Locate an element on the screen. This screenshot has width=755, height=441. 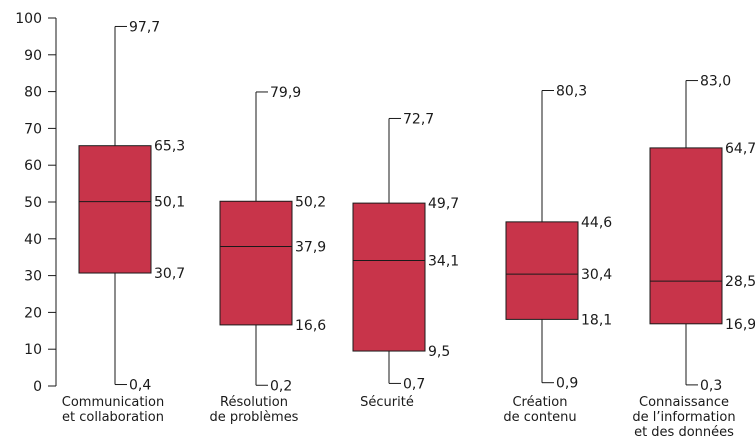
label-median: 37,9 is located at coordinates (310, 248).